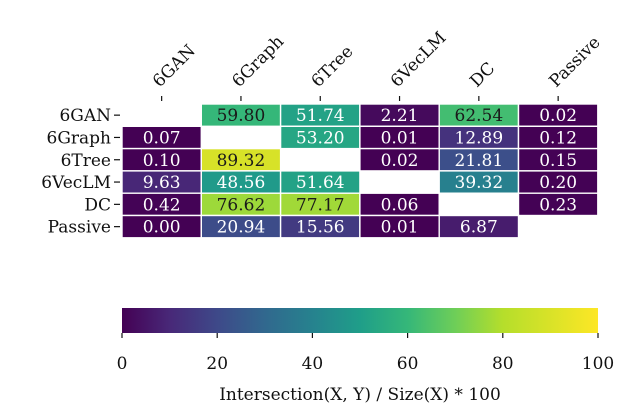  I want to click on colorbar-tick-label: 0, so click(122, 364).